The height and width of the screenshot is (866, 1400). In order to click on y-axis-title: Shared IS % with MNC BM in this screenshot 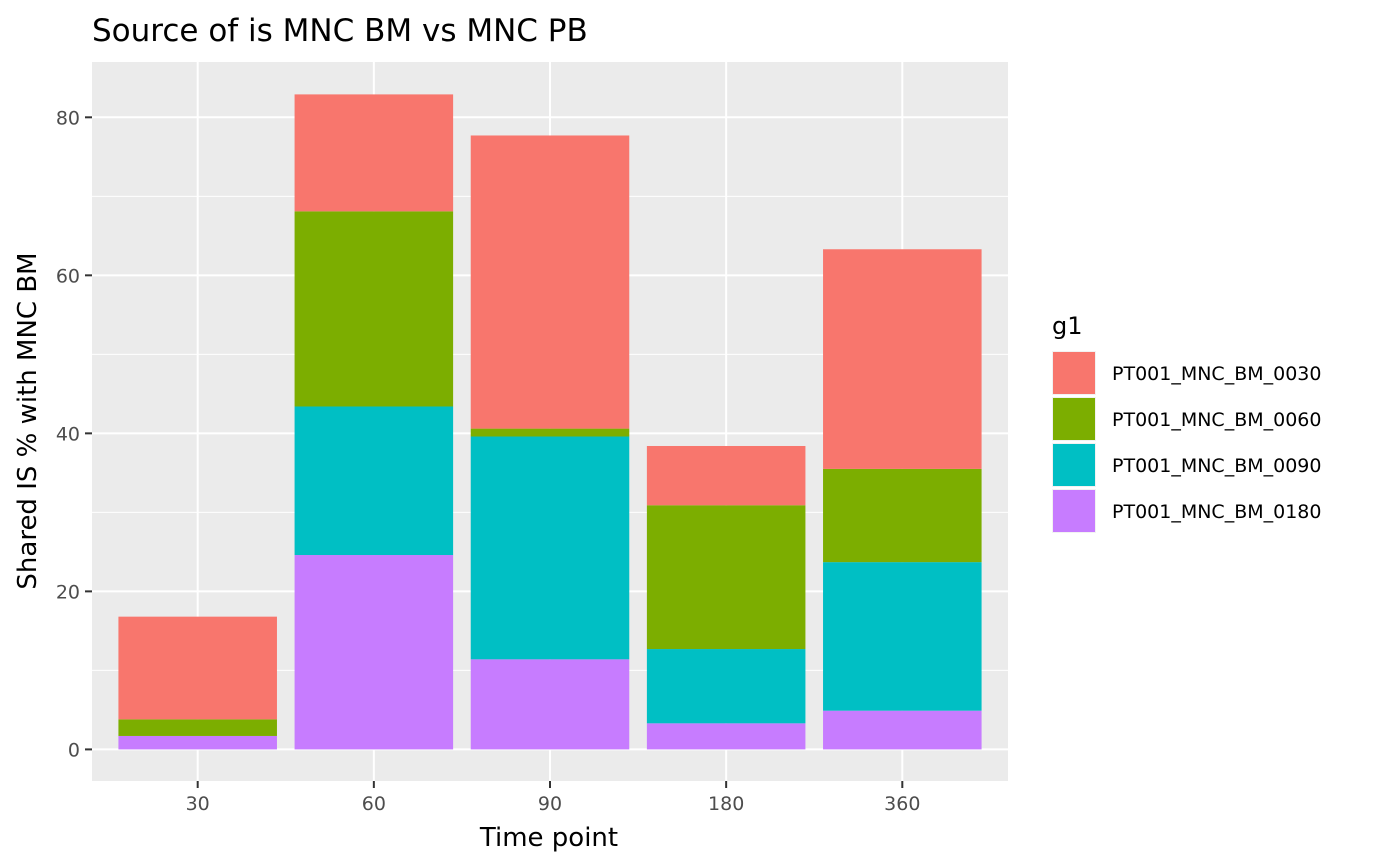, I will do `click(28, 420)`.